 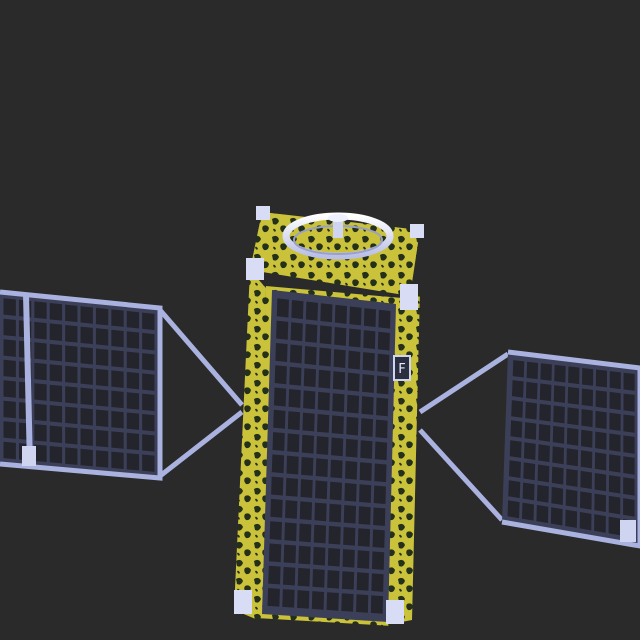 What do you see at coordinates (250, 445) in the screenshot?
I see `bus-left-face` at bounding box center [250, 445].